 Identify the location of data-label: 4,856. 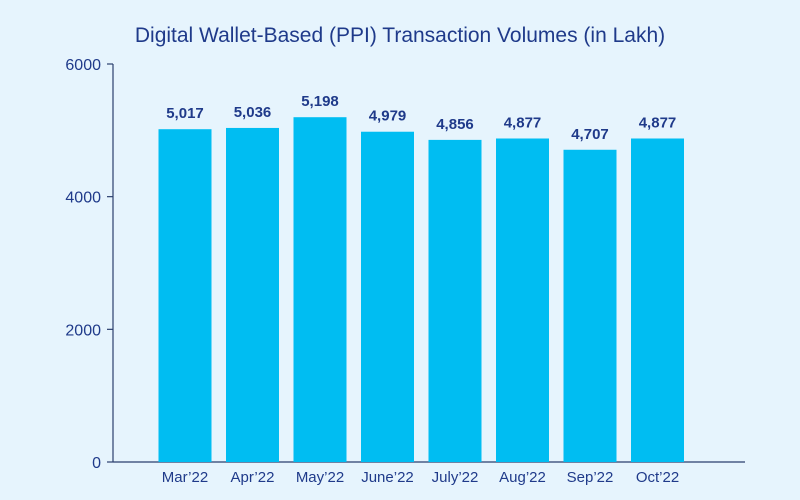
(455, 124).